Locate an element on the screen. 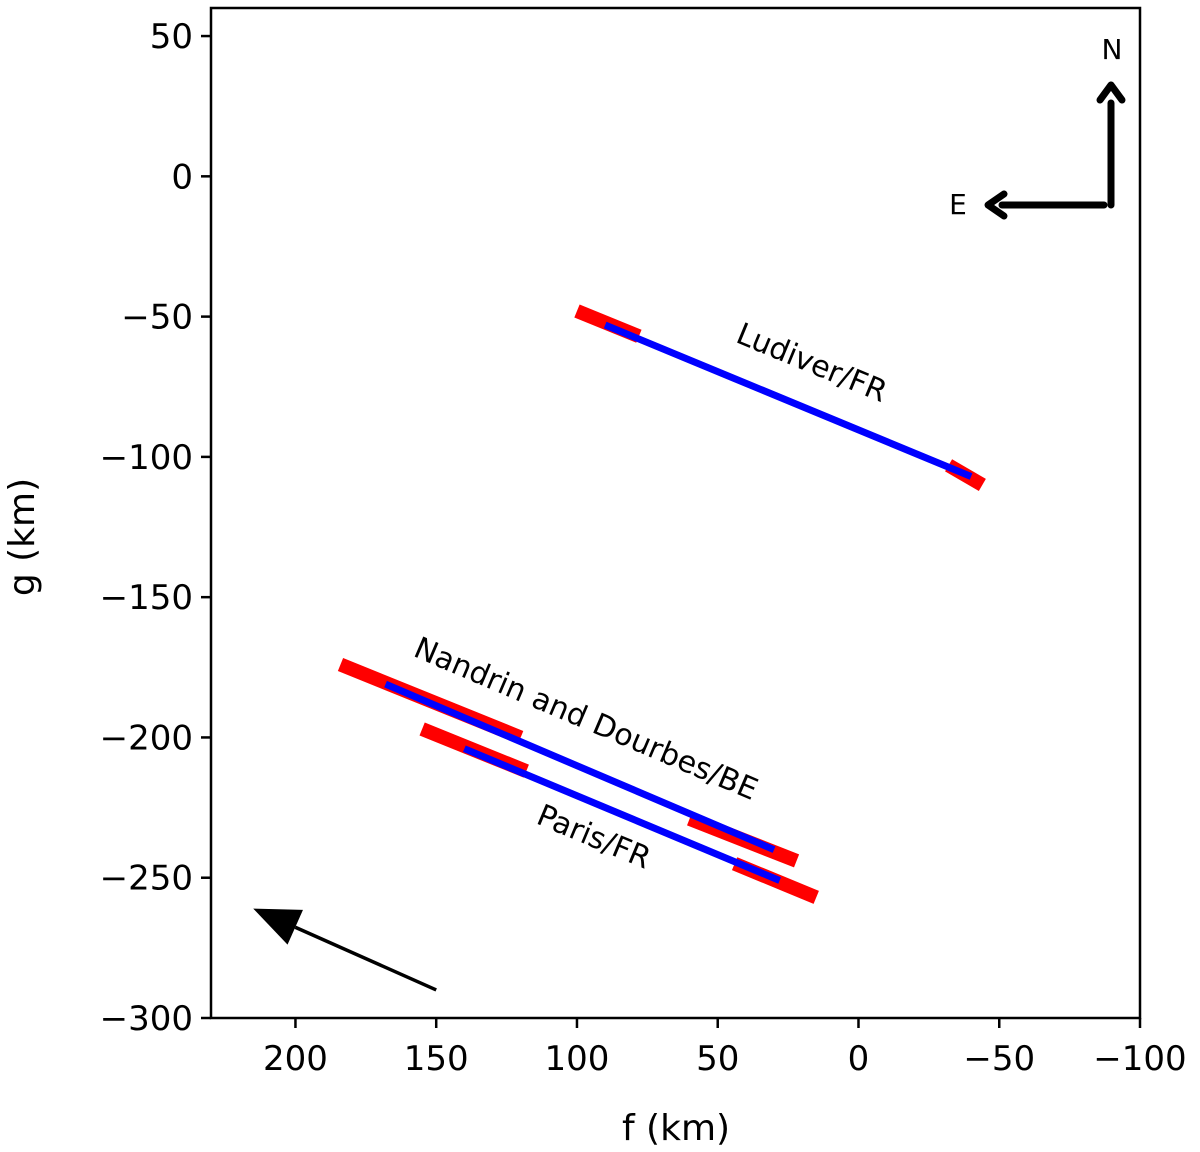 Image resolution: width=1200 pixels, height=1152 pixels. x-tick-label: −50 is located at coordinates (999, 1059).